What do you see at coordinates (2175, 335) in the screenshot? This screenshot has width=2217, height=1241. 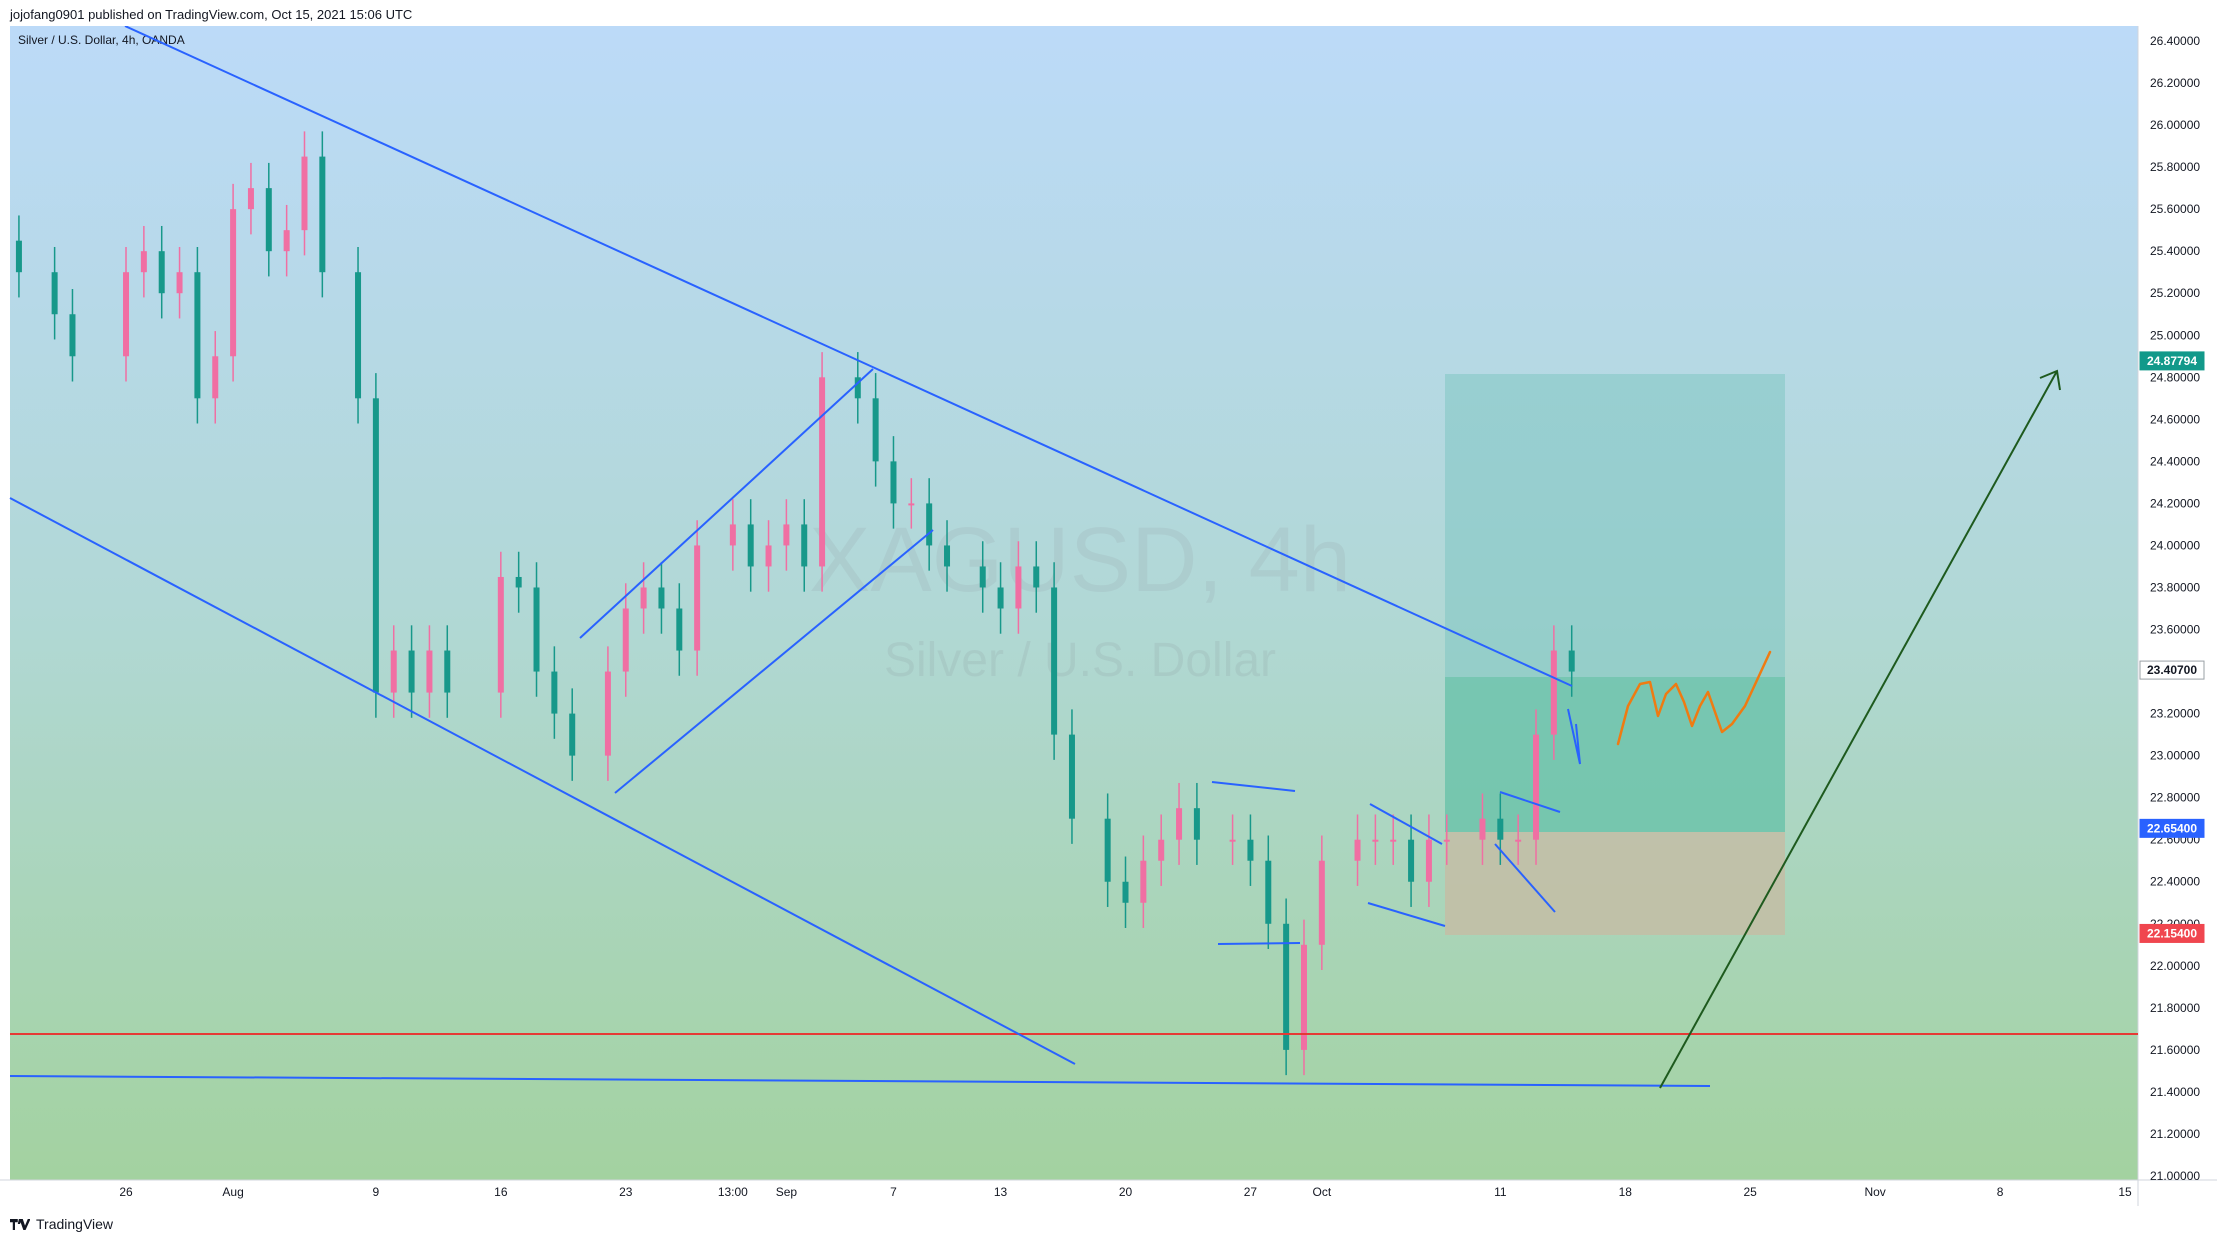 I see `price-tick-label: 25.00000` at bounding box center [2175, 335].